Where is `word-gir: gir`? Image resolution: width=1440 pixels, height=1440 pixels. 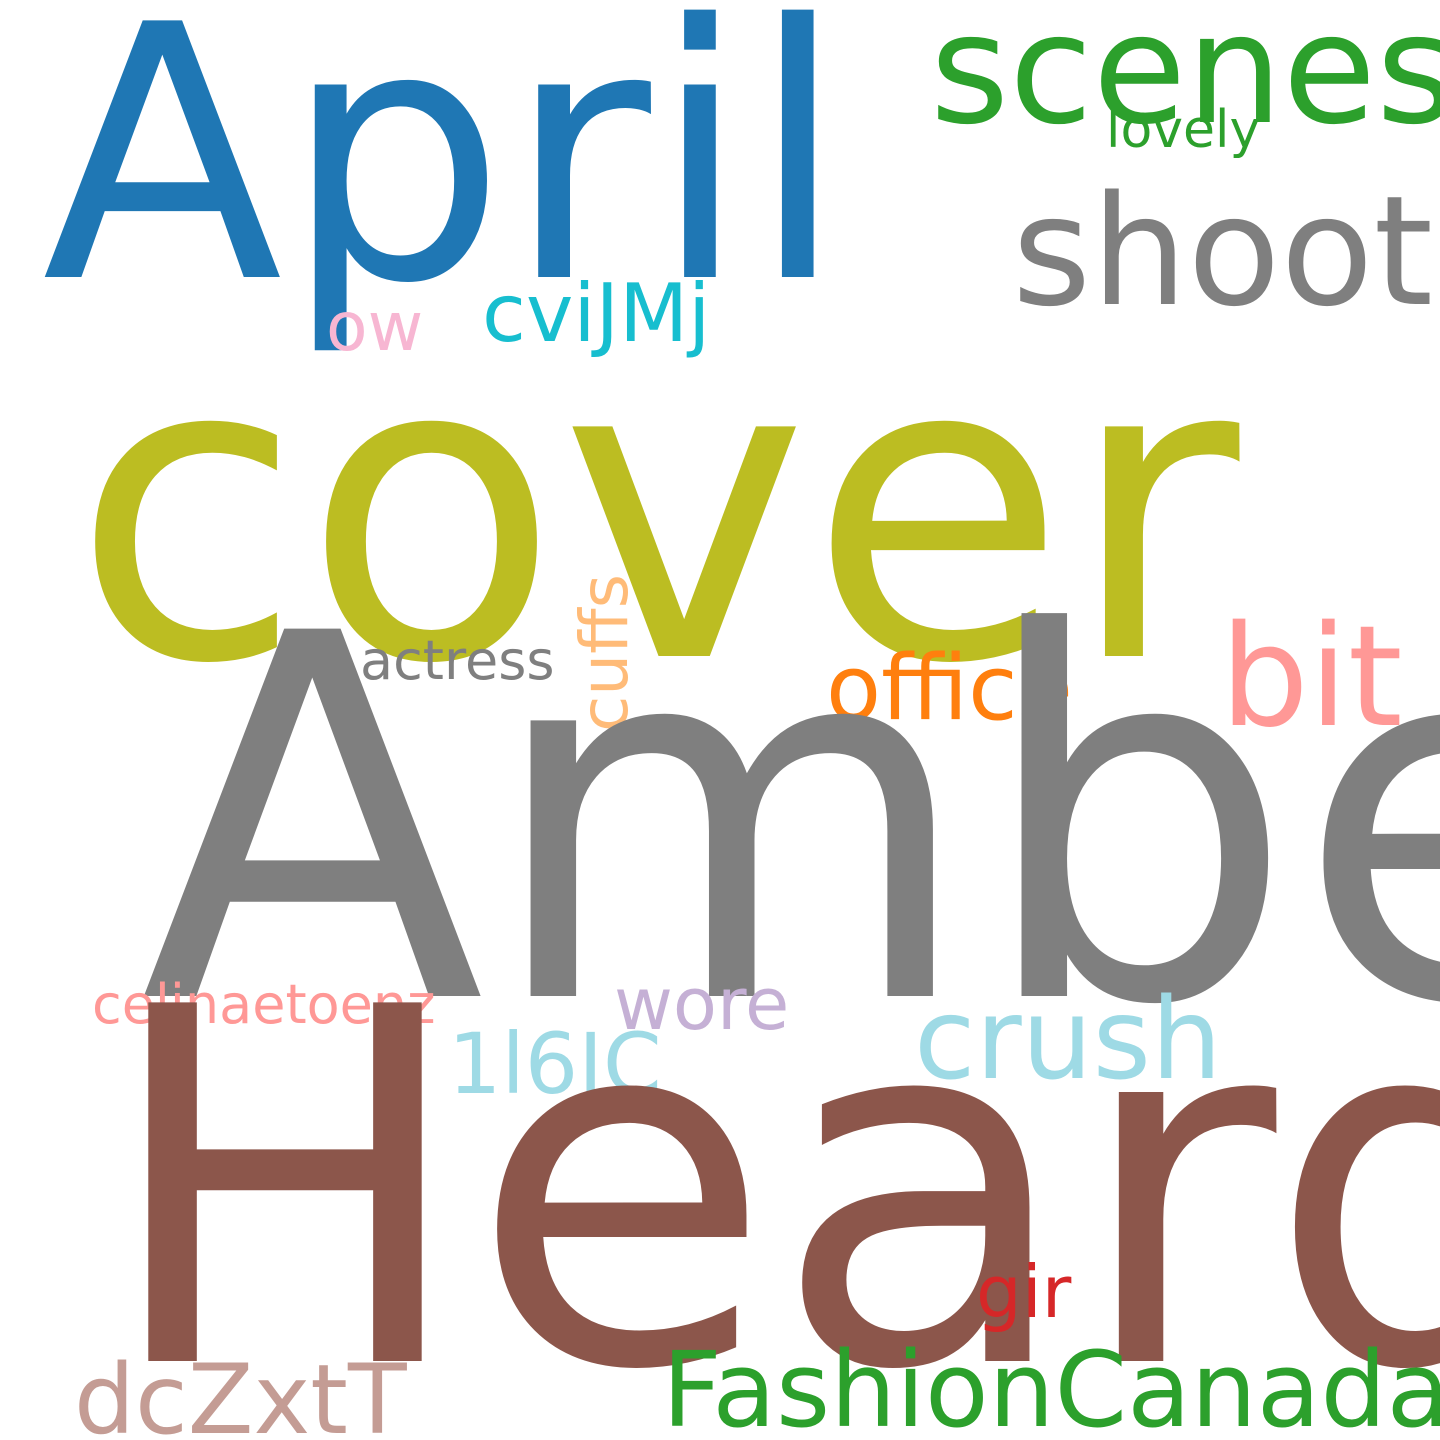 word-gir: gir is located at coordinates (1024, 1292).